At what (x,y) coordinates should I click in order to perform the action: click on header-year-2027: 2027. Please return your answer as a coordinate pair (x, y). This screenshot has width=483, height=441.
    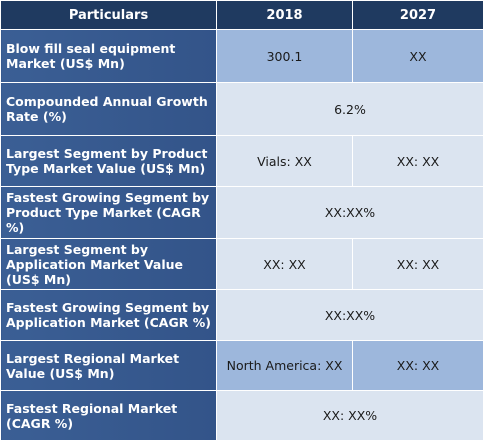
    Looking at the image, I should click on (418, 15).